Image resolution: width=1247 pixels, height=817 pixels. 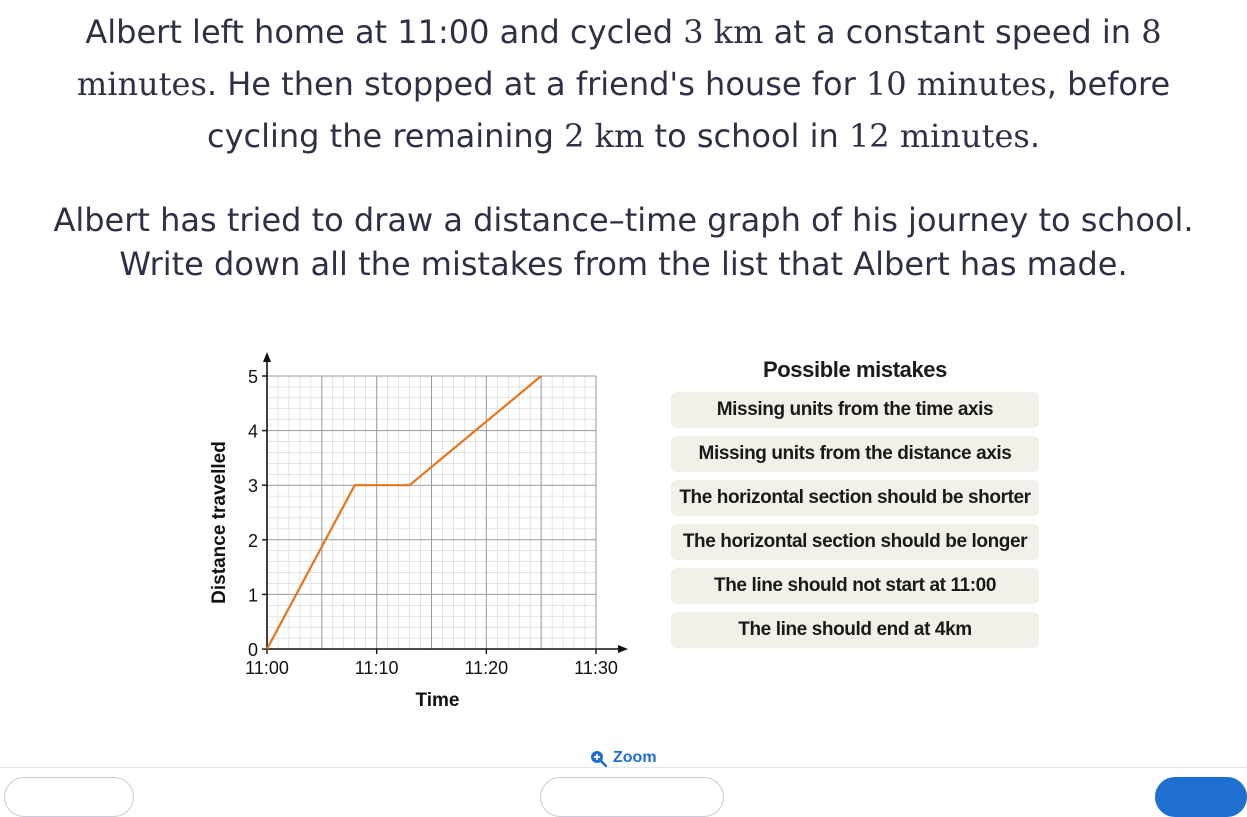 I want to click on mistake-option-label: The line should not start at 11:00, so click(x=854, y=585).